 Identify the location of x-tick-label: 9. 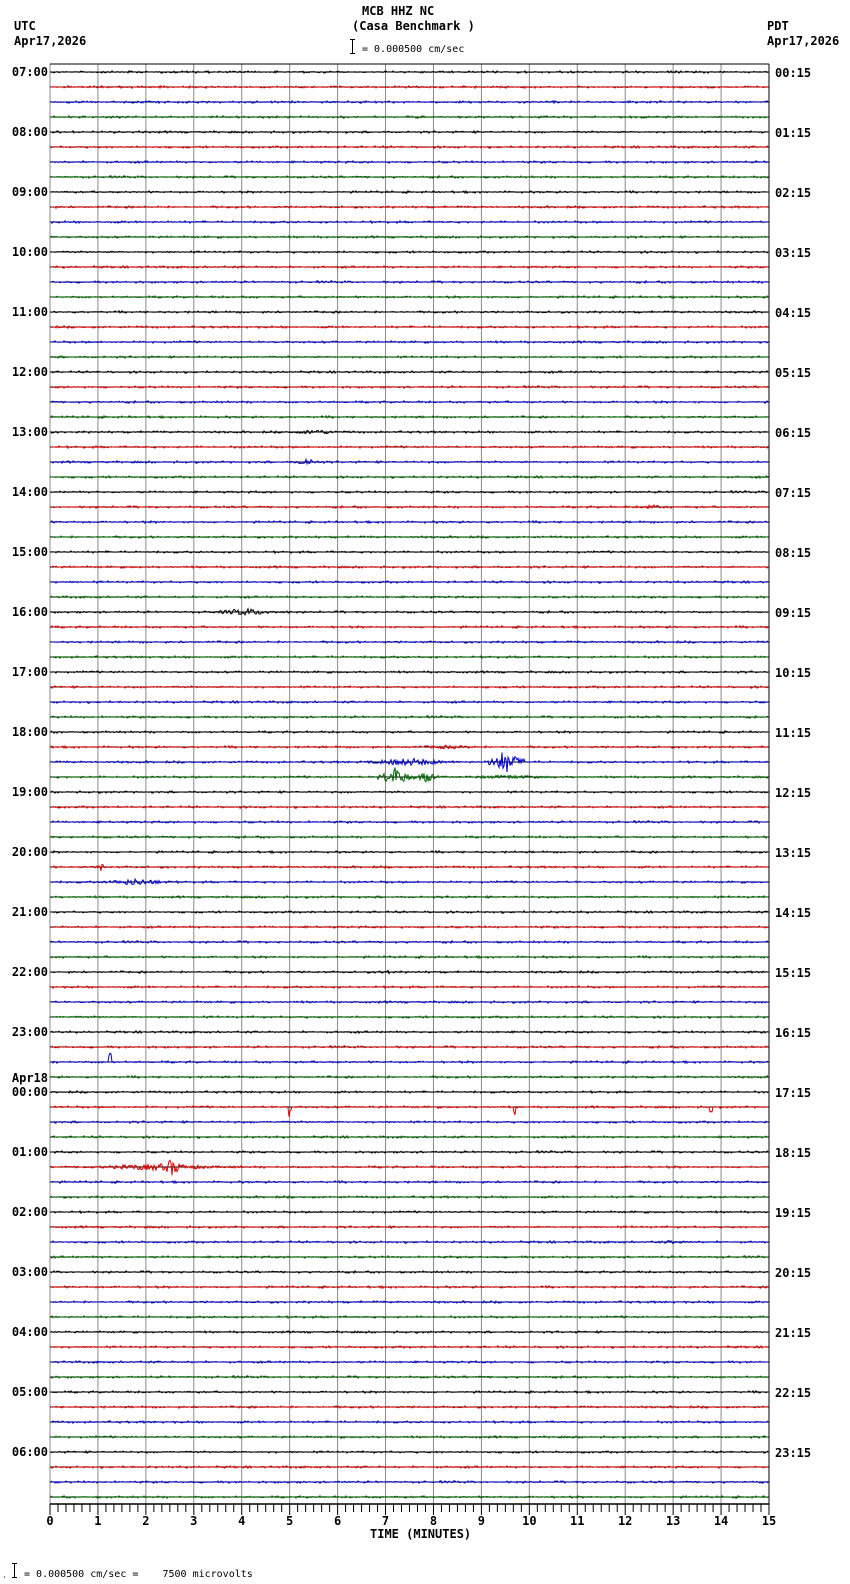
(481, 1521).